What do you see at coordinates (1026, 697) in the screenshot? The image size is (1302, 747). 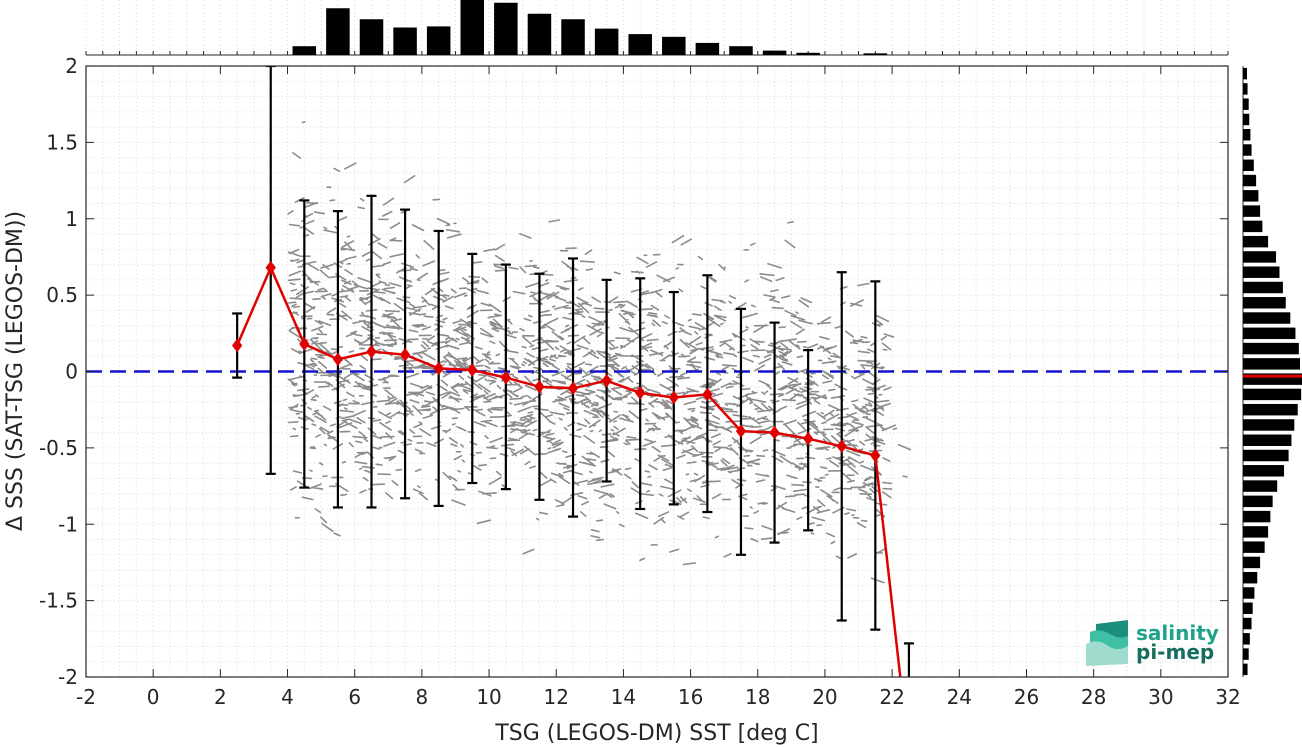 I see `x-tick-label: 26` at bounding box center [1026, 697].